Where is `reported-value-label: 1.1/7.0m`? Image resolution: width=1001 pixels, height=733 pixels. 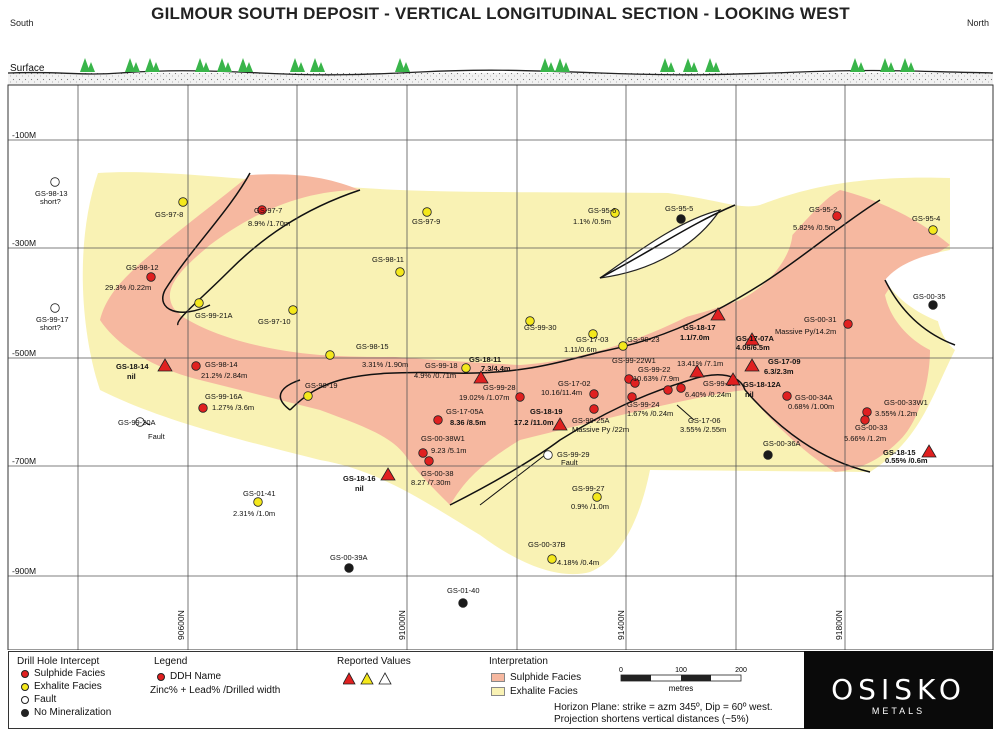
reported-value-label: 1.1/7.0m is located at coordinates (695, 337).